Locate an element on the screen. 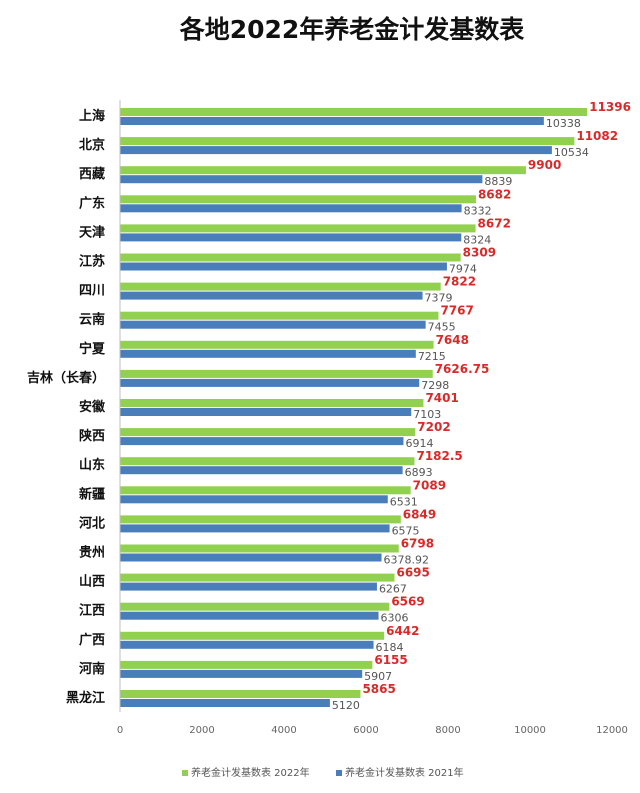  category-label: 山西 is located at coordinates (92, 582).